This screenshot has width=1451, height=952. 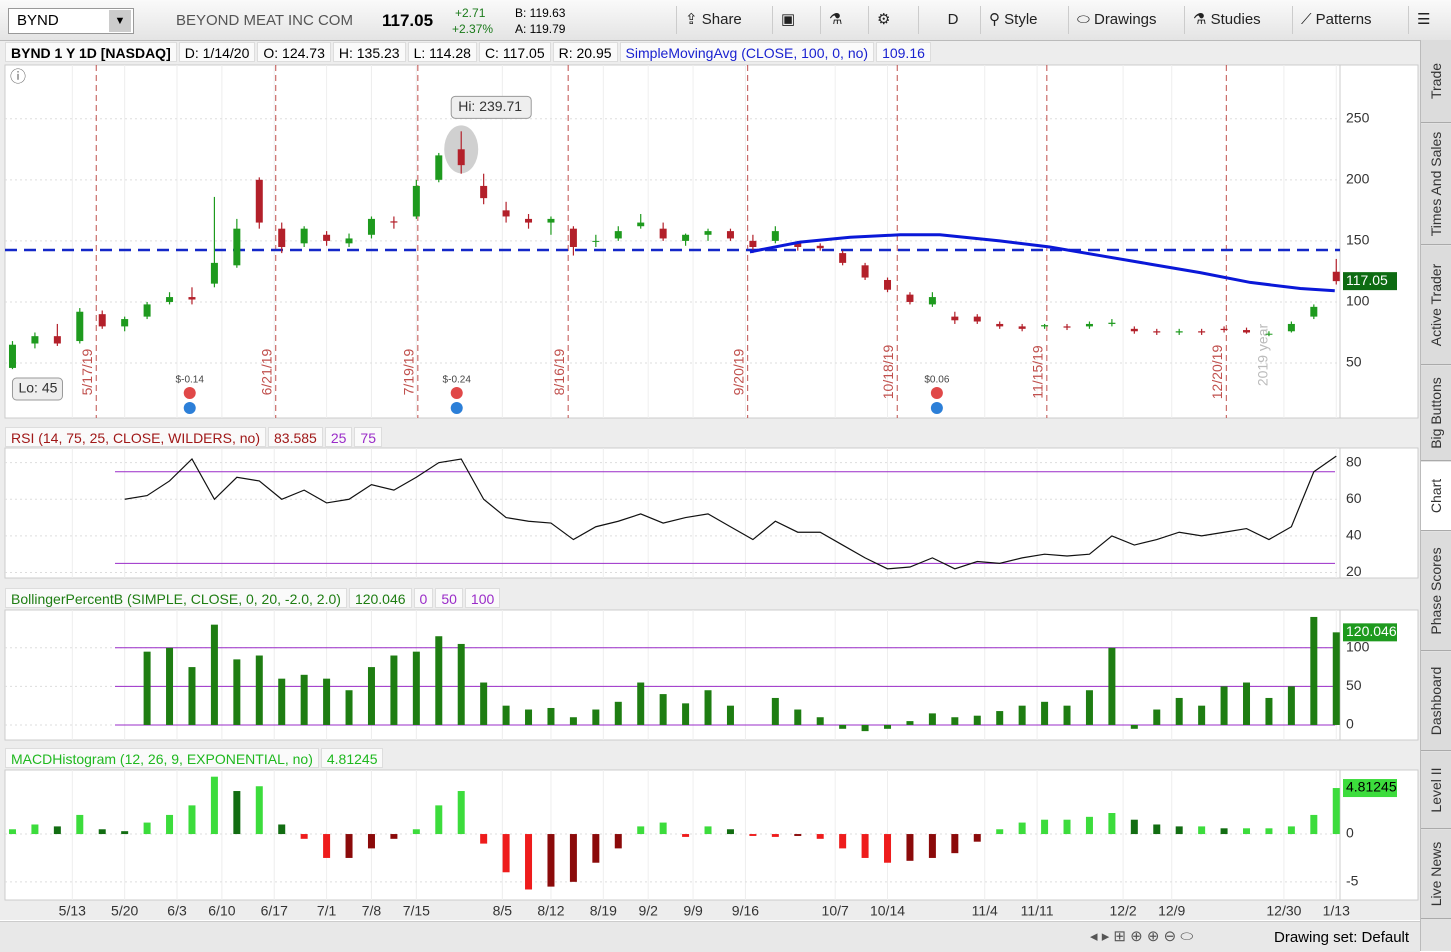 I want to click on tab-label: Level II, so click(x=1436, y=790).